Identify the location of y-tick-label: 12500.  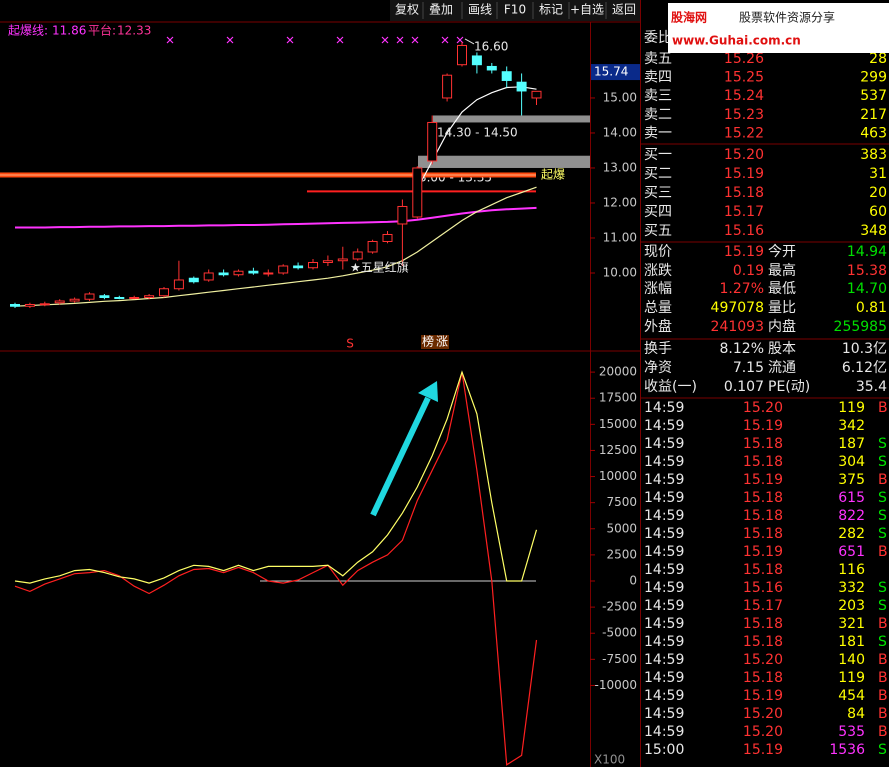
(618, 450).